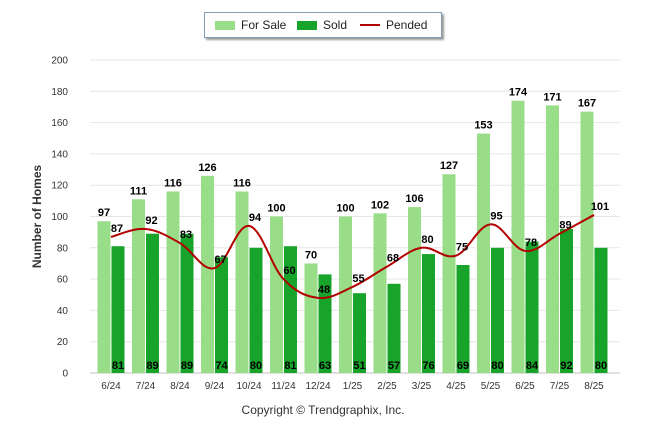 Image resolution: width=646 pixels, height=434 pixels. Describe the element at coordinates (151, 221) in the screenshot. I see `data-label-pended: 92` at that location.